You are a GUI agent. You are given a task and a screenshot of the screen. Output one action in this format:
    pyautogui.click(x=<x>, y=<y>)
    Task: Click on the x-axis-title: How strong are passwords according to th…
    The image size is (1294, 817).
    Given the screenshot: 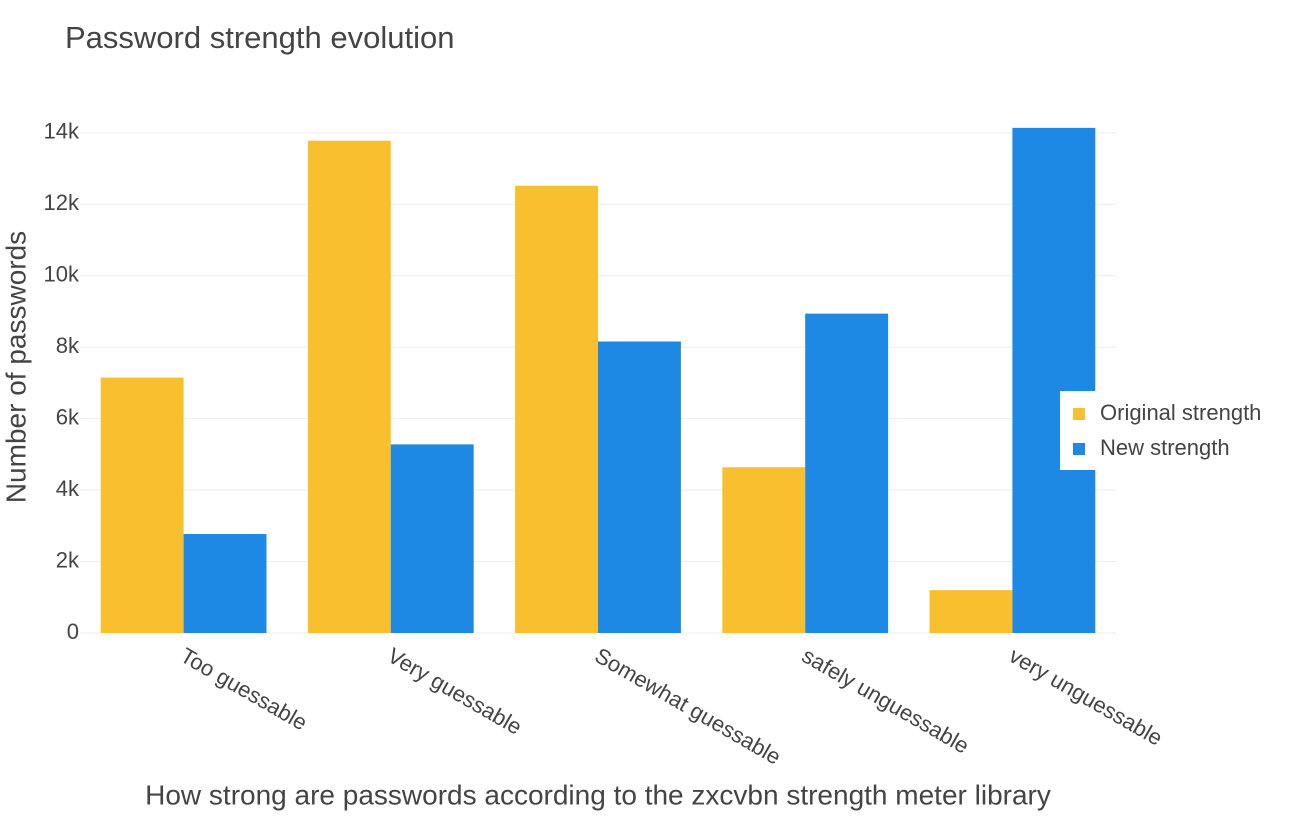 What is the action you would take?
    pyautogui.click(x=598, y=794)
    